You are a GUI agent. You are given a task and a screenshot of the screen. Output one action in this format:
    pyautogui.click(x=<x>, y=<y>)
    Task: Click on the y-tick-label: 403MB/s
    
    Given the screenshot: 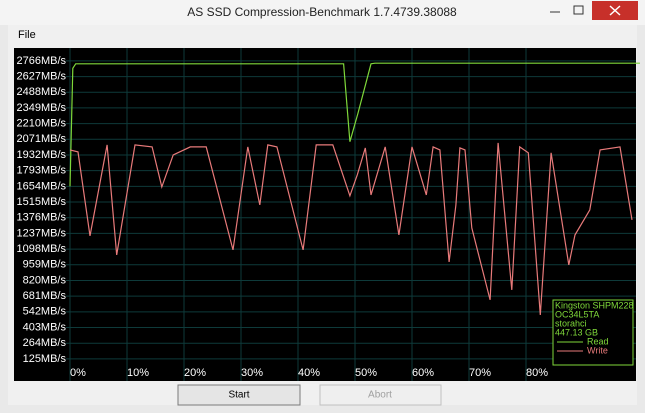 What is the action you would take?
    pyautogui.click(x=45, y=327)
    